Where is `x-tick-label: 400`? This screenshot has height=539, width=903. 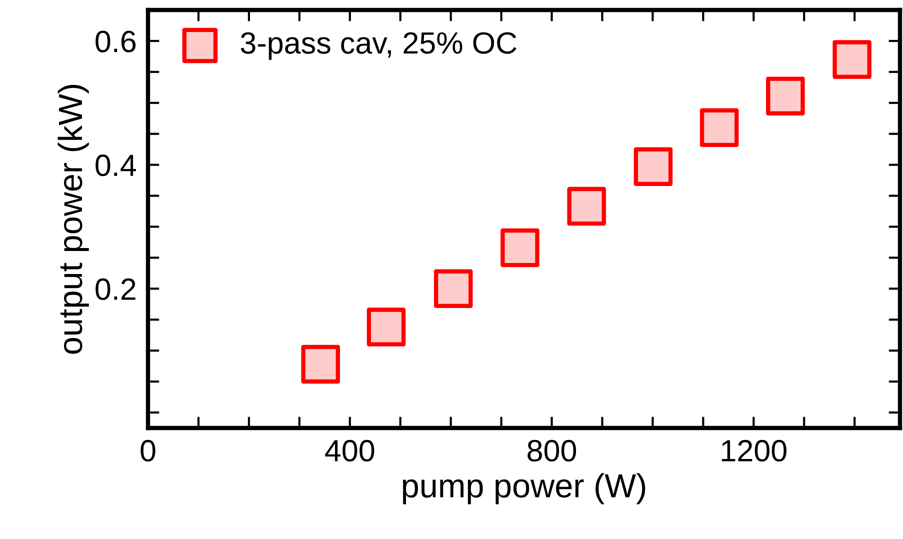
x-tick-label: 400 is located at coordinates (349, 451).